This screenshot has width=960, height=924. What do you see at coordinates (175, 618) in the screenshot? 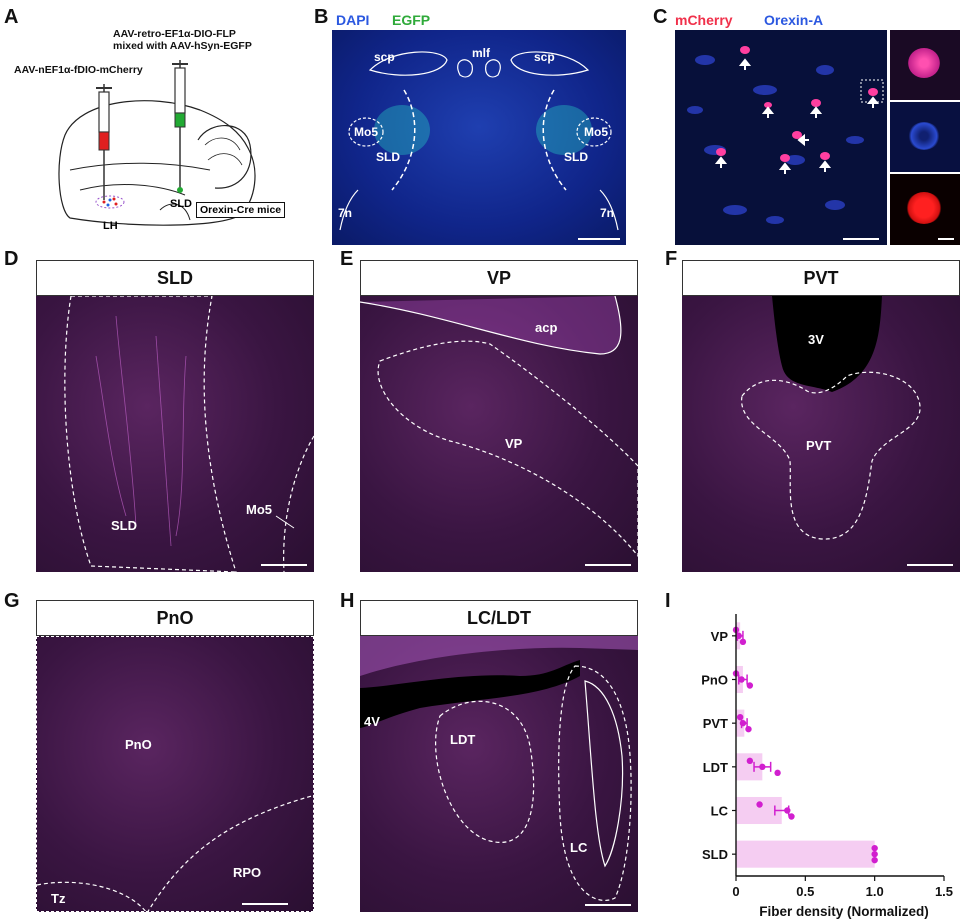
I see `panel-g-title: PnO` at bounding box center [175, 618].